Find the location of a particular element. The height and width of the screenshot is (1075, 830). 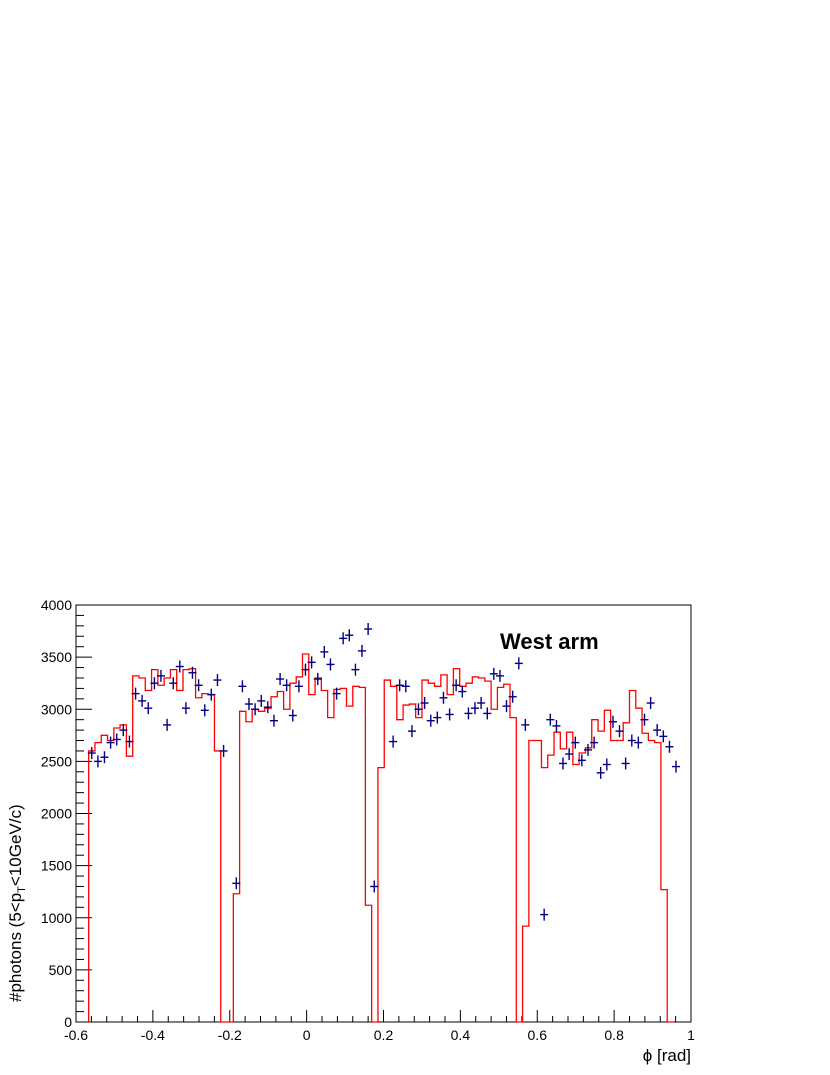

y-axis-title-rest: <10GeV/c) is located at coordinates (15, 845).